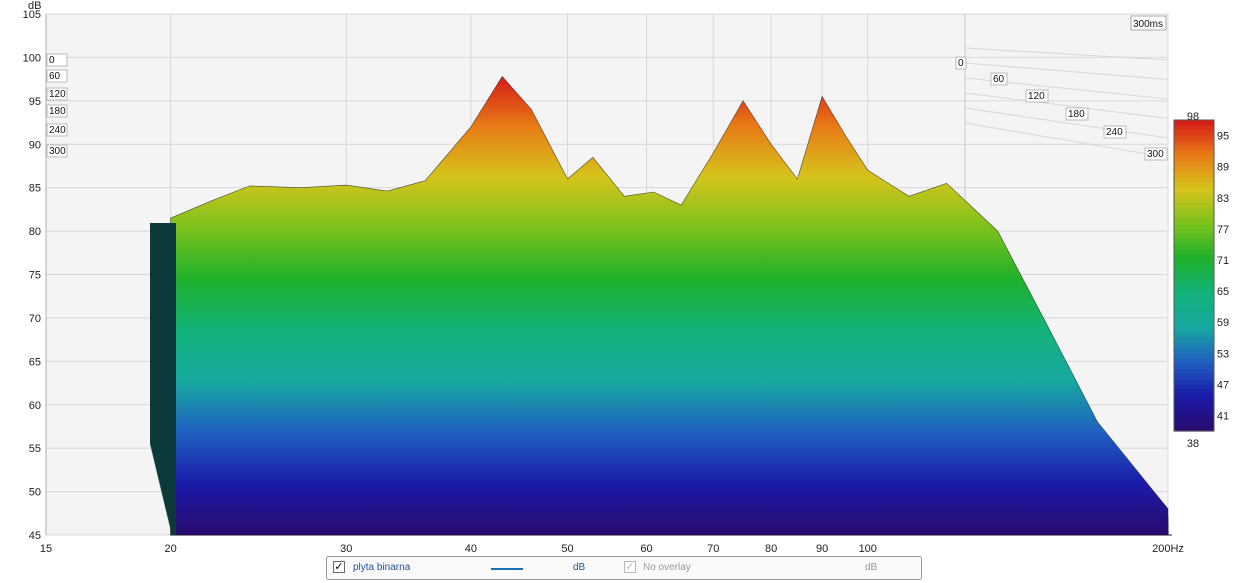  Describe the element at coordinates (1077, 114) in the screenshot. I see `time-label-right: 180` at that location.